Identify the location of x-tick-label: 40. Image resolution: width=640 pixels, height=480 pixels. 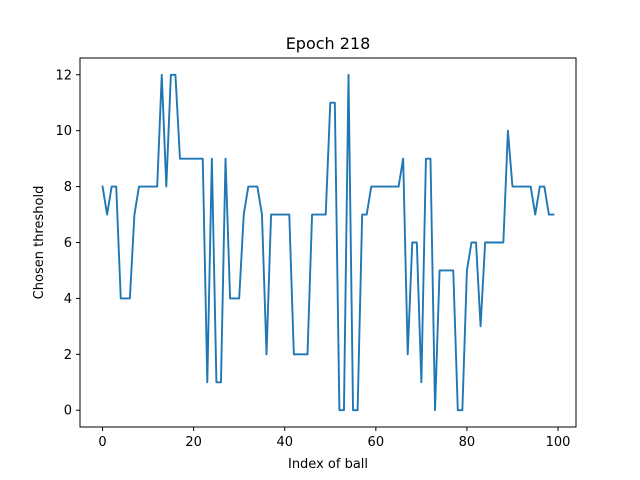
(284, 442).